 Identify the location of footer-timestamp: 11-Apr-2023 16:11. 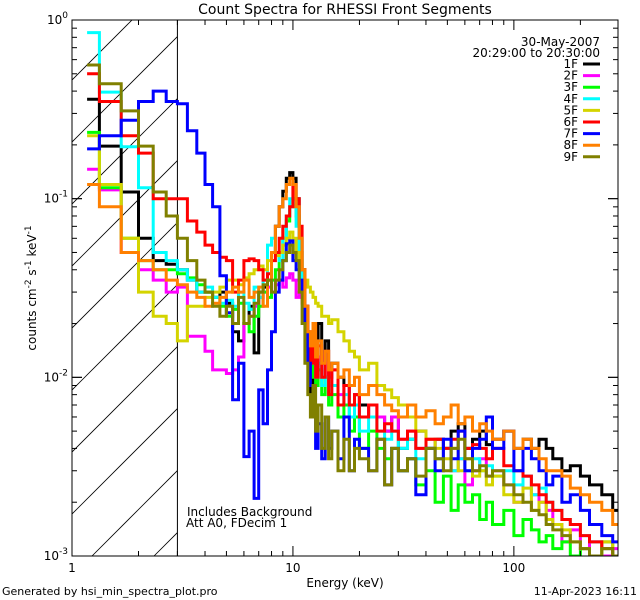
(585, 591).